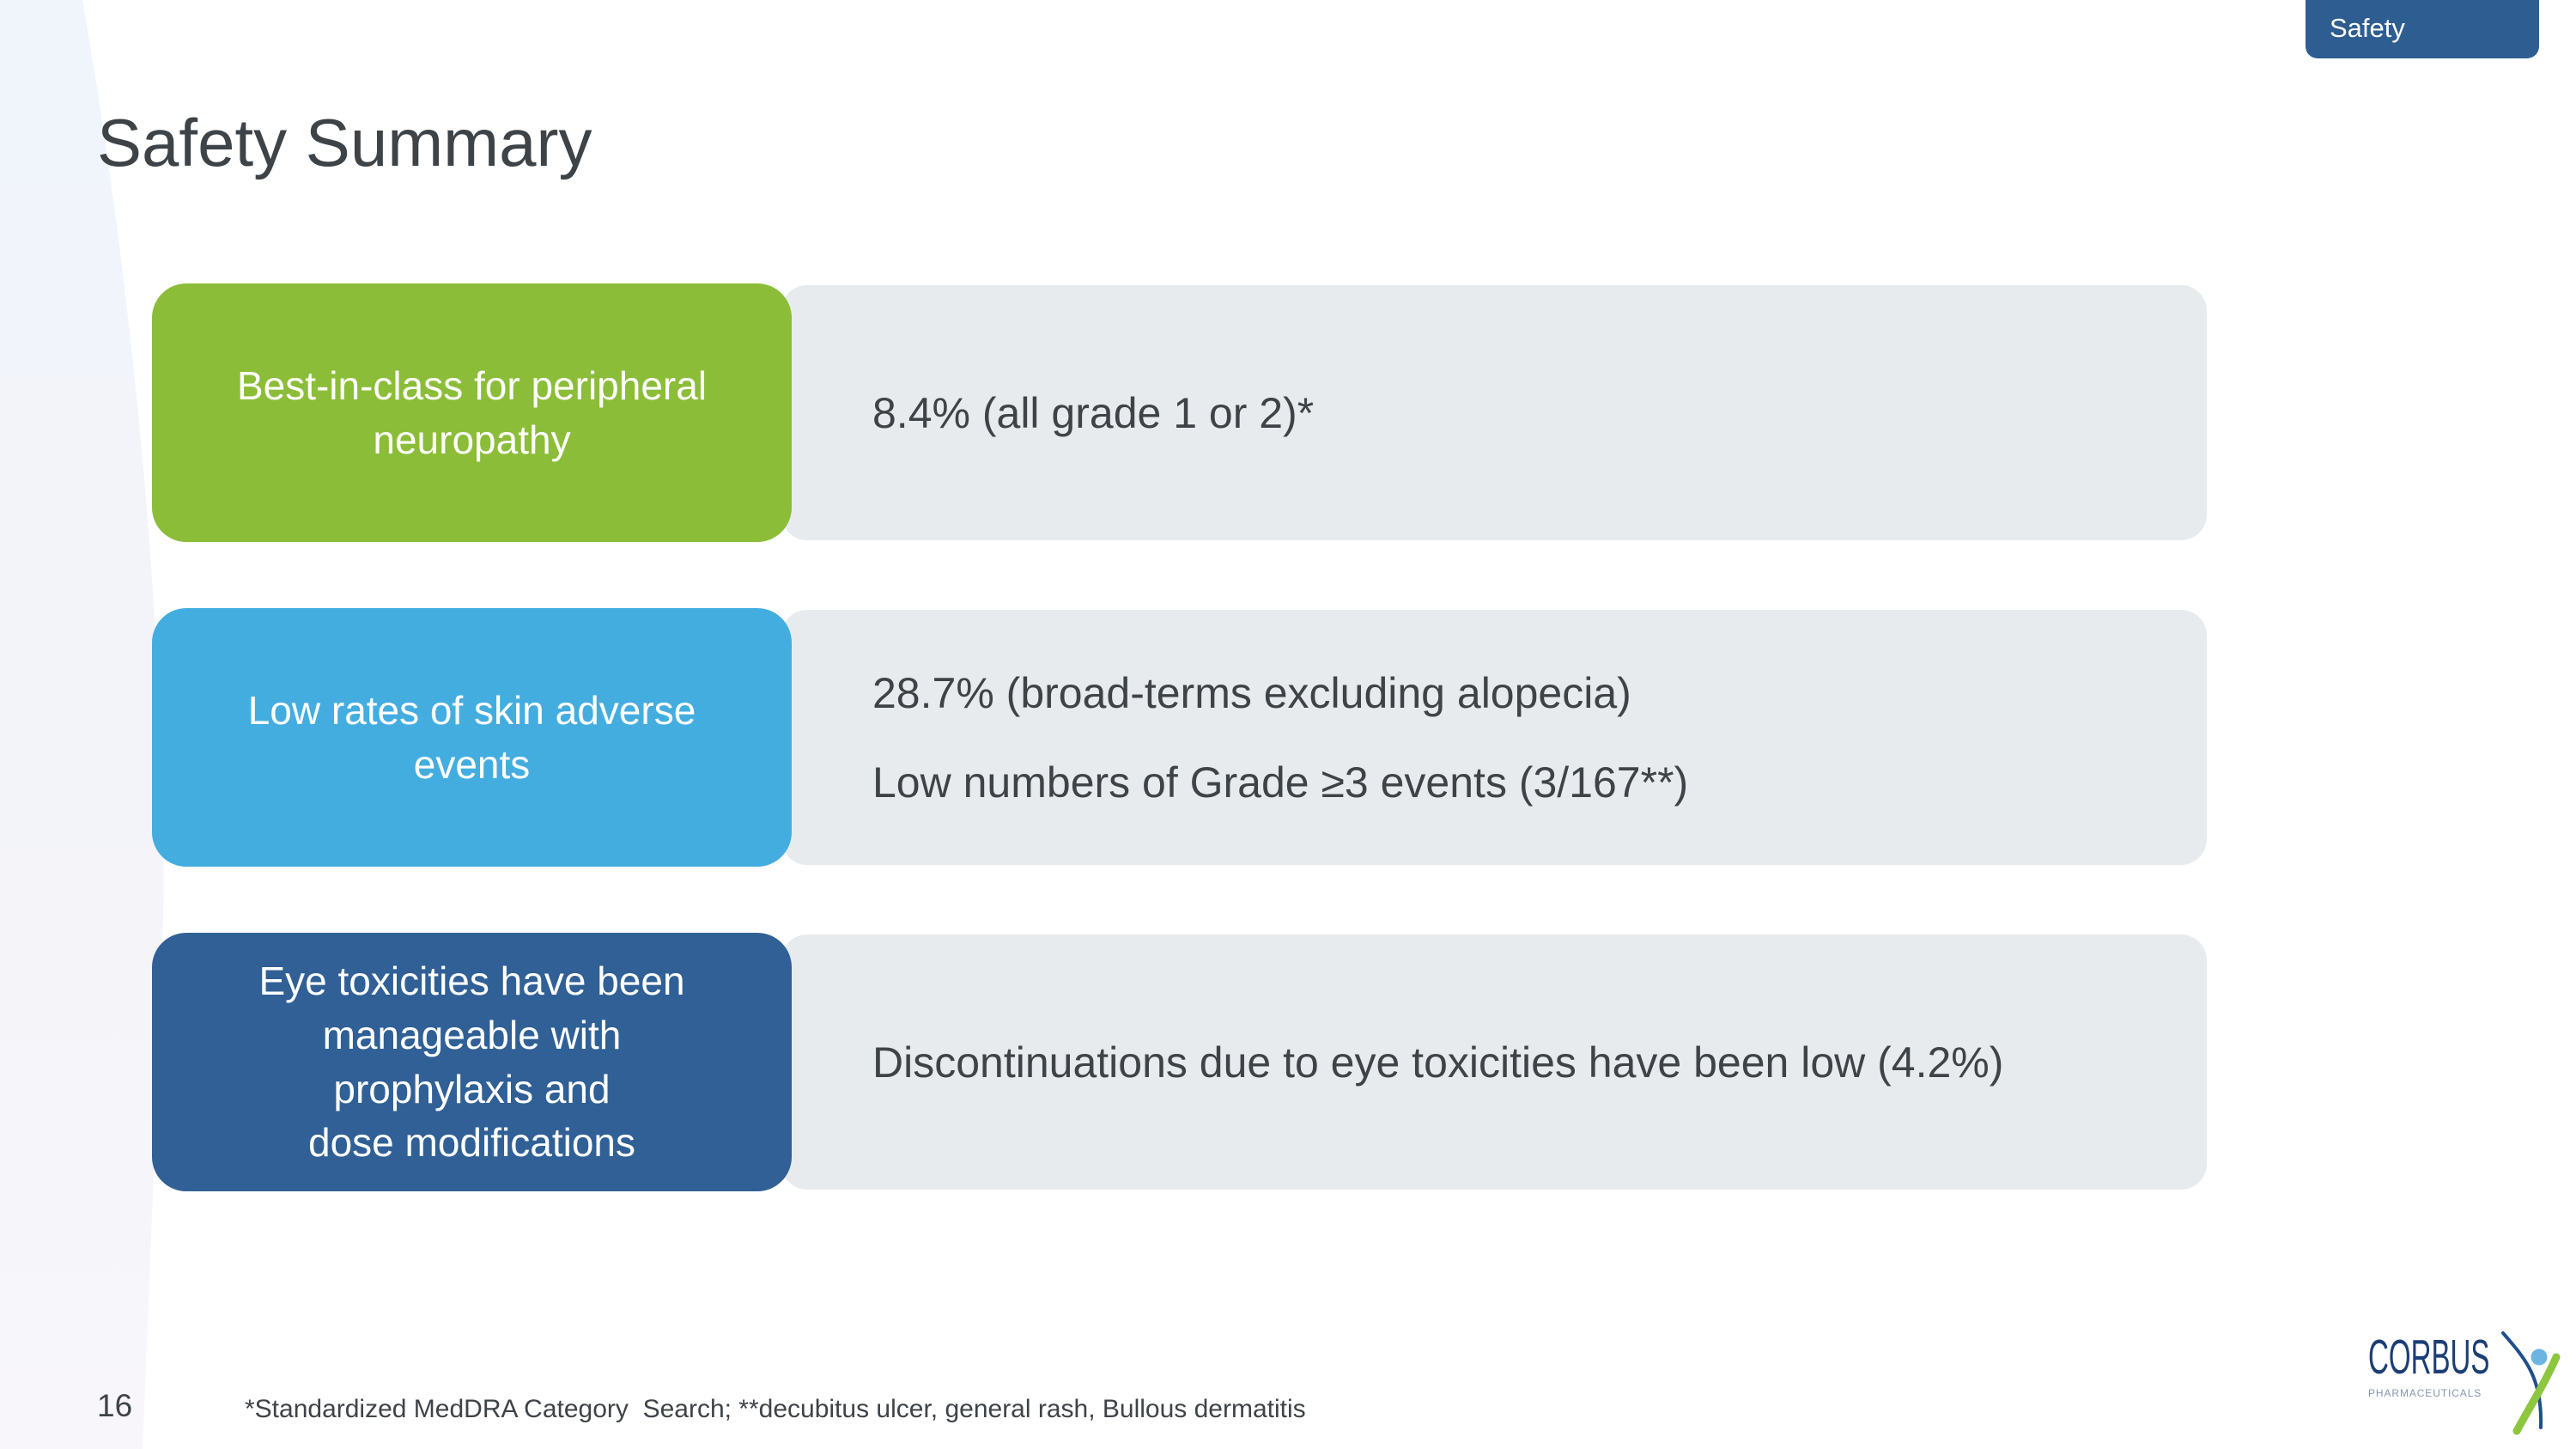  Describe the element at coordinates (2531, 1383) in the screenshot. I see `logo-figure-icon` at that location.